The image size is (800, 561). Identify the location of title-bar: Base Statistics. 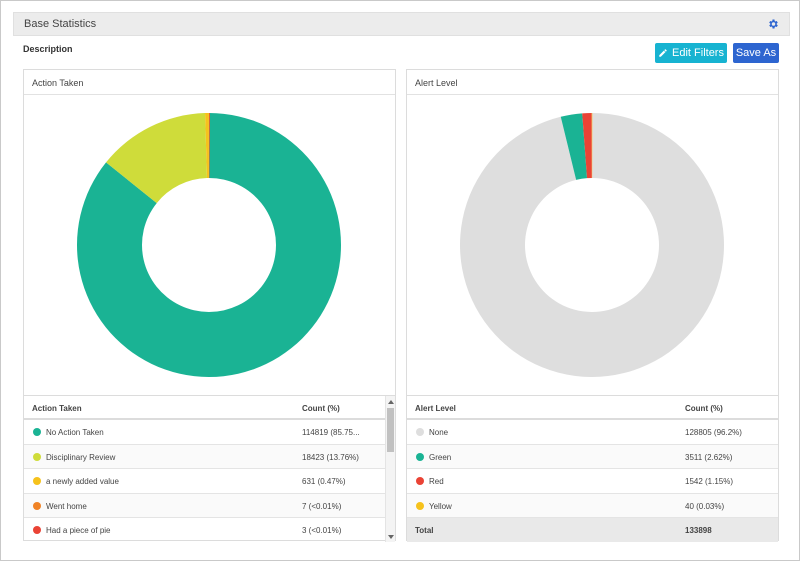
(401, 24).